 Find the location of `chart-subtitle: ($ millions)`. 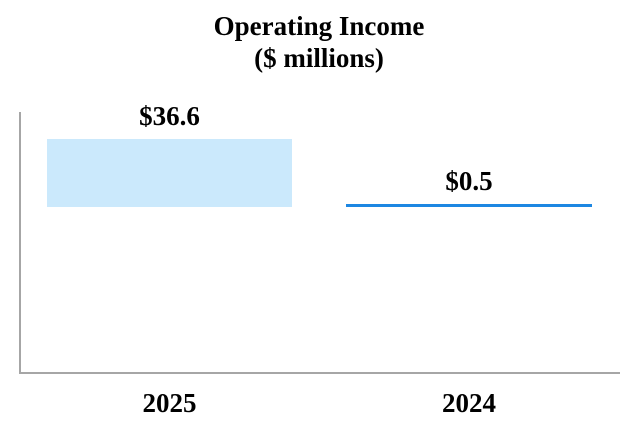

chart-subtitle: ($ millions) is located at coordinates (319, 58).